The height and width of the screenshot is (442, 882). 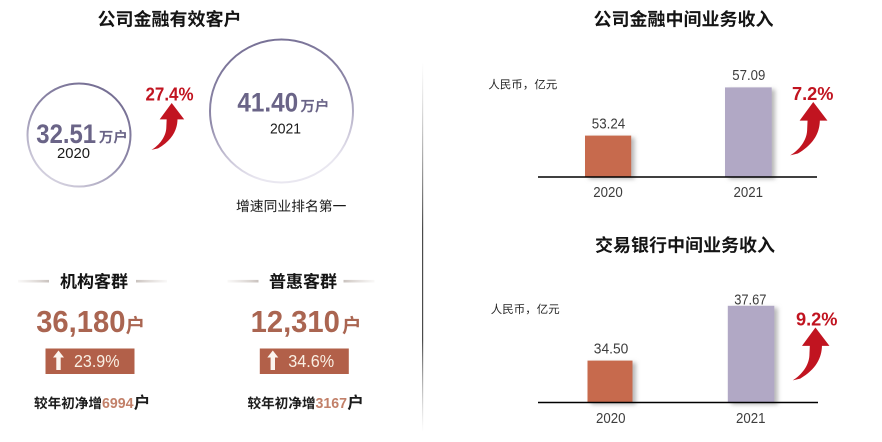 I want to click on svg-text: 7.2%, so click(x=813, y=94).